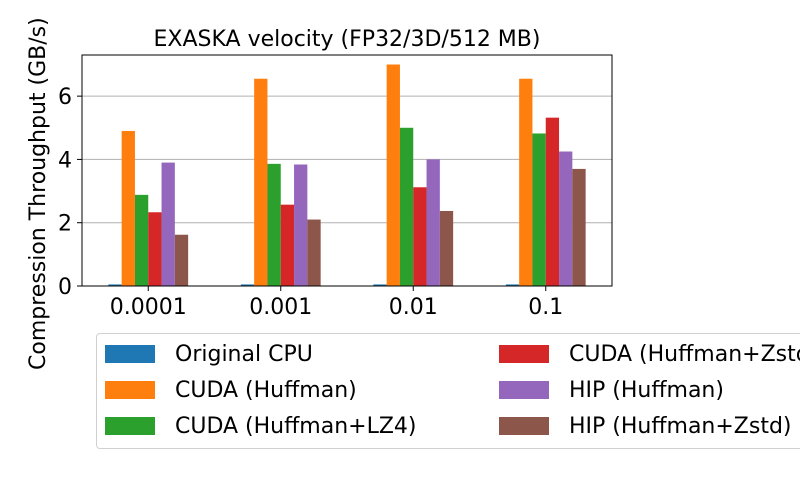  Describe the element at coordinates (65, 287) in the screenshot. I see `y-tick-label: 0` at that location.